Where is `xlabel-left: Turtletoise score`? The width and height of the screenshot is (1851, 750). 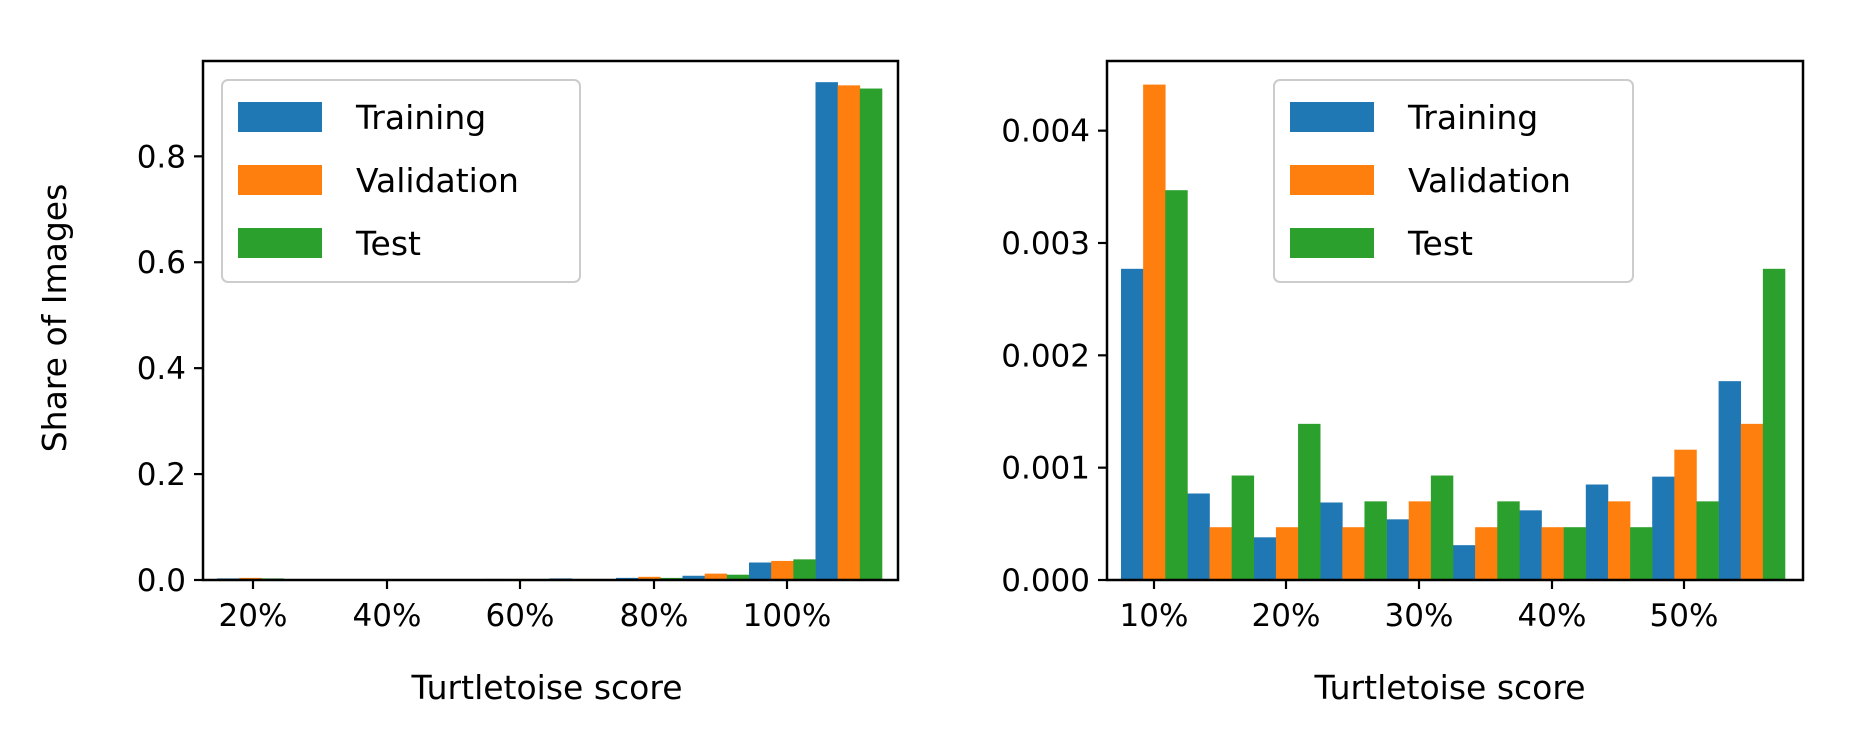 xlabel-left: Turtletoise score is located at coordinates (547, 687).